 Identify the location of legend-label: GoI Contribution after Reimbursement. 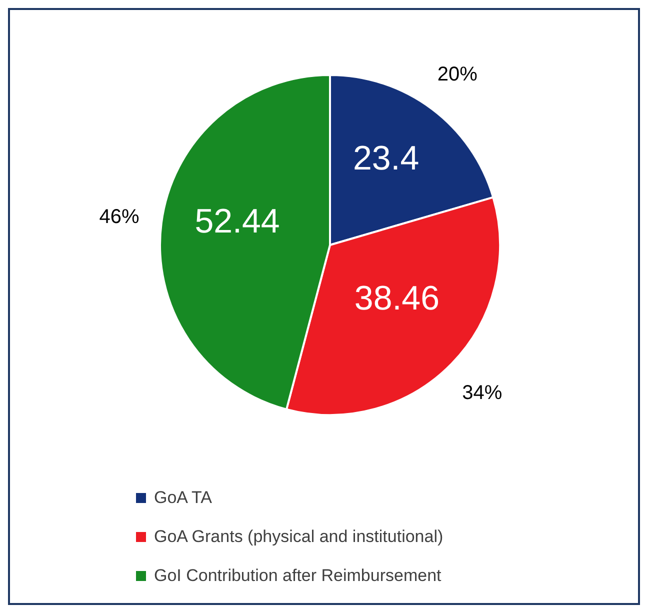
(298, 576).